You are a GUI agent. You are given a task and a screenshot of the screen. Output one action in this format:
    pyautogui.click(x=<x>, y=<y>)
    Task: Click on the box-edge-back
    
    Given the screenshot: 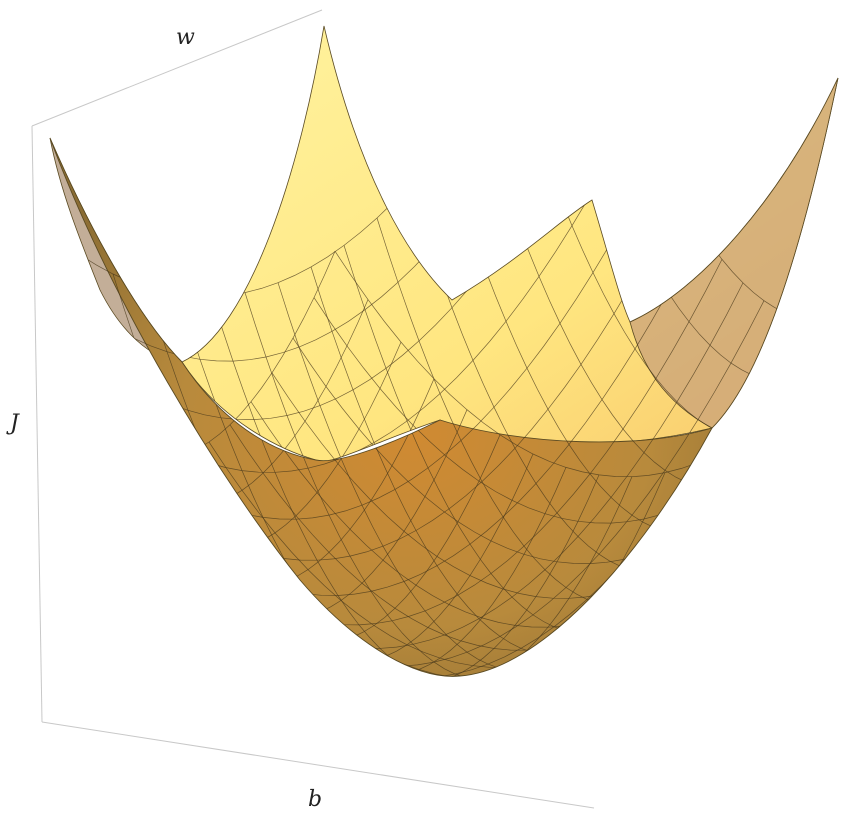 What is the action you would take?
    pyautogui.click(x=177, y=68)
    